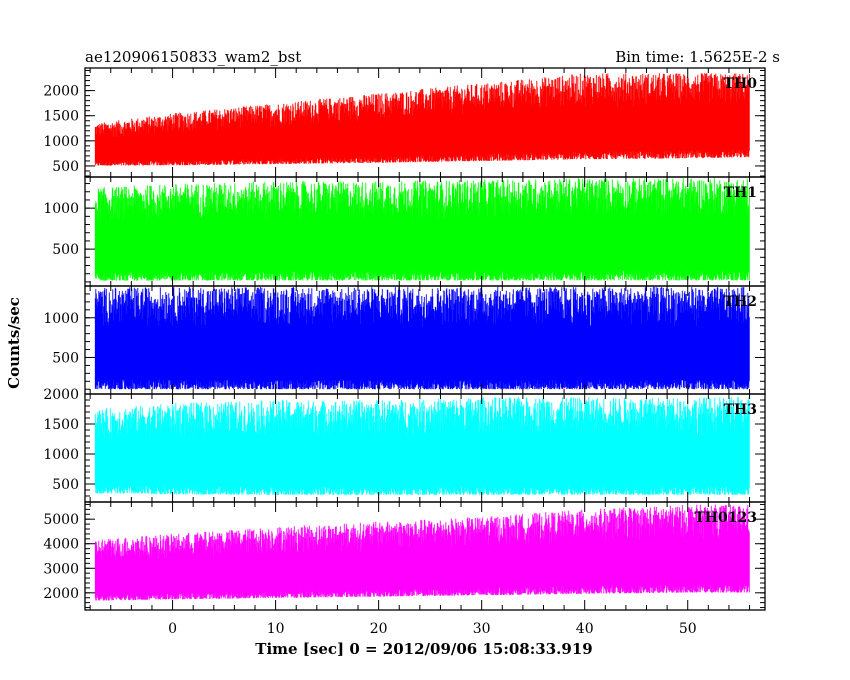 This screenshot has height=680, width=850. Describe the element at coordinates (61, 569) in the screenshot. I see `y-tick-label: 3000` at that location.